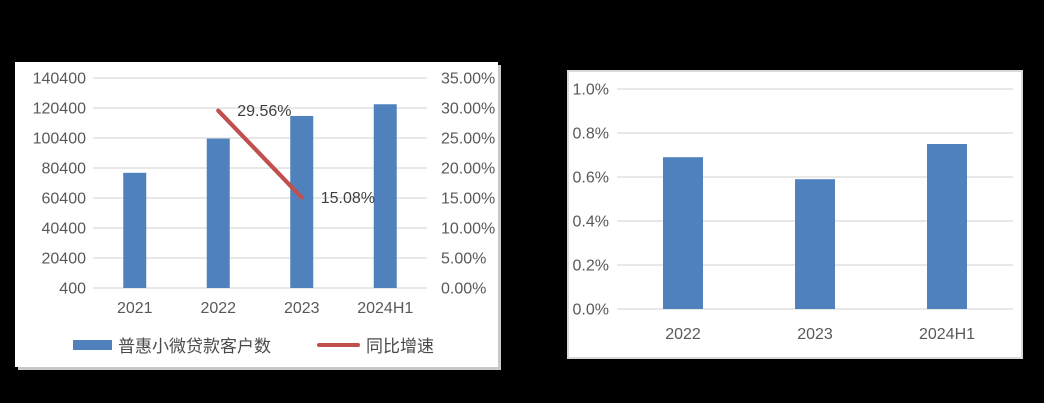 The image size is (1044, 403). I want to click on chart-legend: 普惠小微贷款客户数 同比增速, so click(253, 344).